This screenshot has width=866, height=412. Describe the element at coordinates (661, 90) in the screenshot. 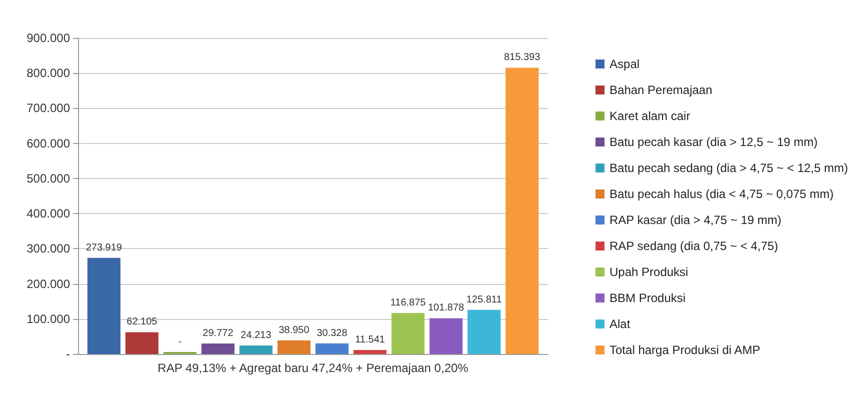

I see `legend-label: Bahan Peremajaan` at that location.